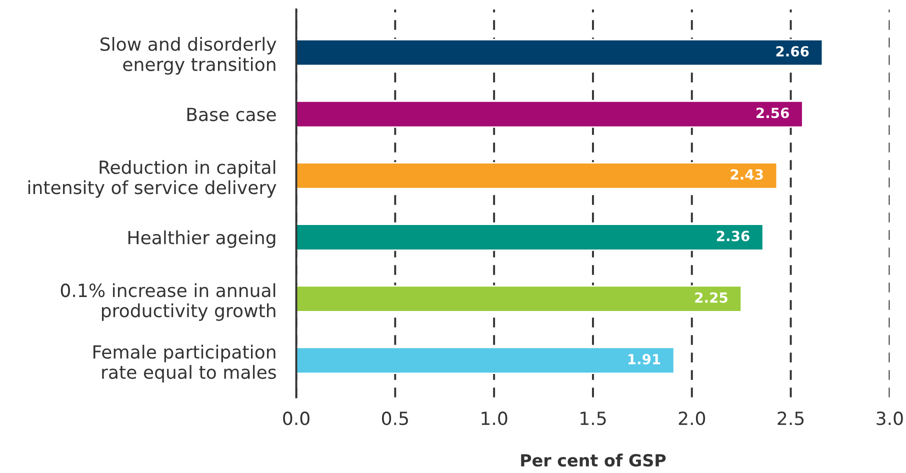  Describe the element at coordinates (188, 55) in the screenshot. I see `y-tick-label: Slow and disorderly energy transition` at that location.